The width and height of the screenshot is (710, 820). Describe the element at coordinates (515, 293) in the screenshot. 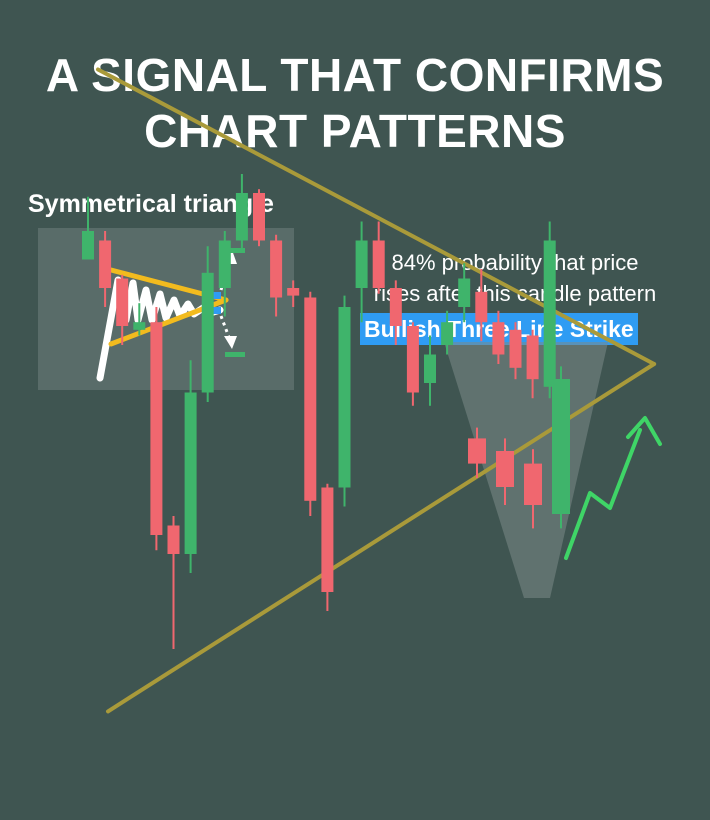

I see `probability-text-2: rises after this candle pattern` at that location.